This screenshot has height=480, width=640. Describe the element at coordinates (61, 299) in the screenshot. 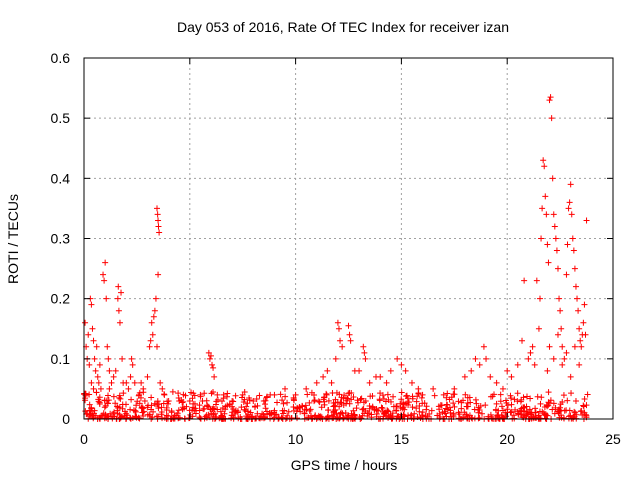

I see `y-tick-label: 0.2` at that location.